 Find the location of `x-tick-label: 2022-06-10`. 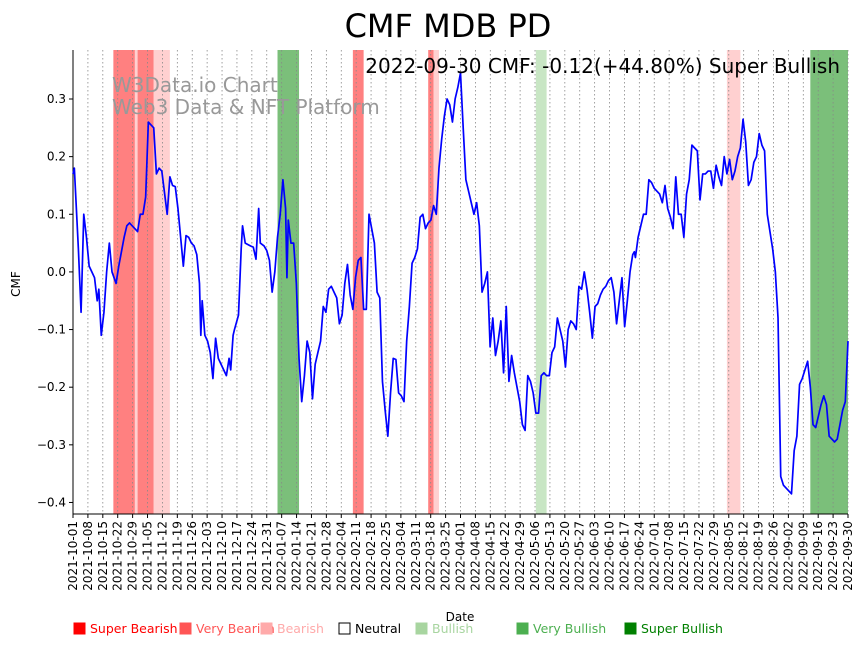

x-tick-label: 2022-06-10 is located at coordinates (610, 556).